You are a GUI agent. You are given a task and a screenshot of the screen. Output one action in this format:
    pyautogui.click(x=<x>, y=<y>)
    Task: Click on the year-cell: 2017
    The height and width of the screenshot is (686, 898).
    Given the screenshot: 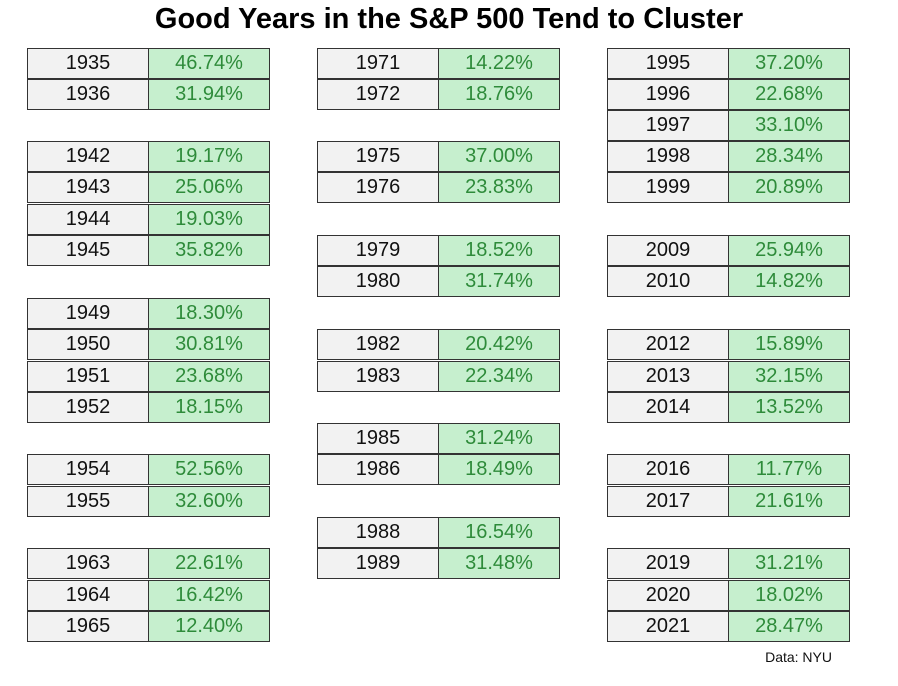 What is the action you would take?
    pyautogui.click(x=668, y=501)
    